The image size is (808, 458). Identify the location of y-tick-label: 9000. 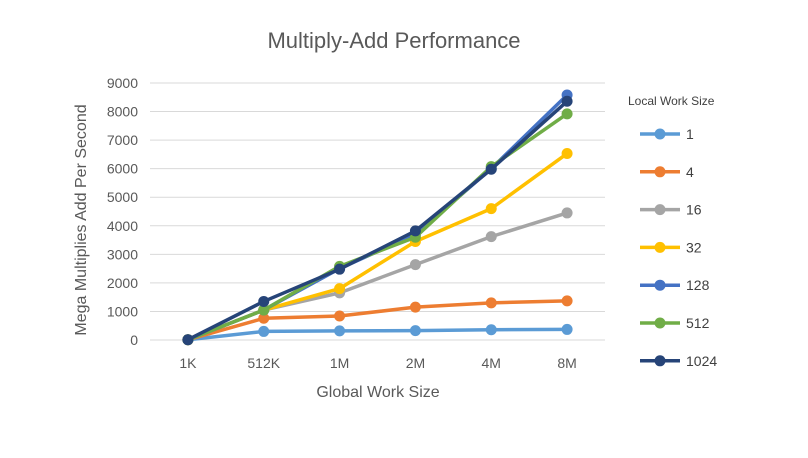
(122, 83).